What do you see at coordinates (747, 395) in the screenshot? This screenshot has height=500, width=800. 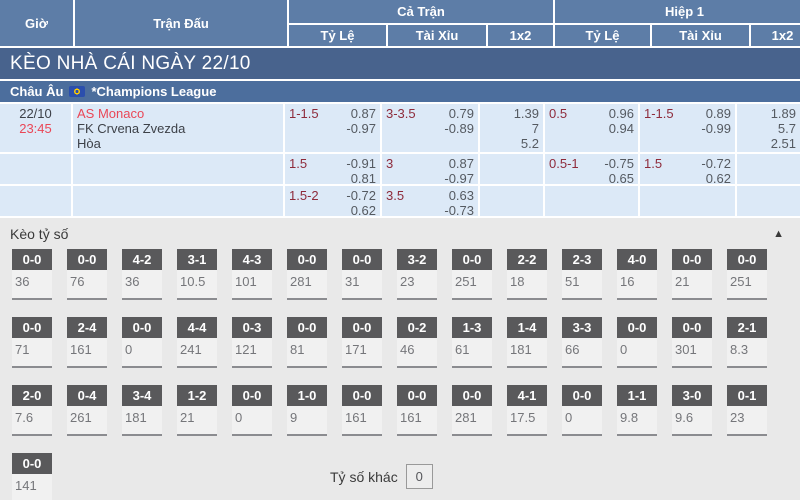 I see `score-button: 0-1` at bounding box center [747, 395].